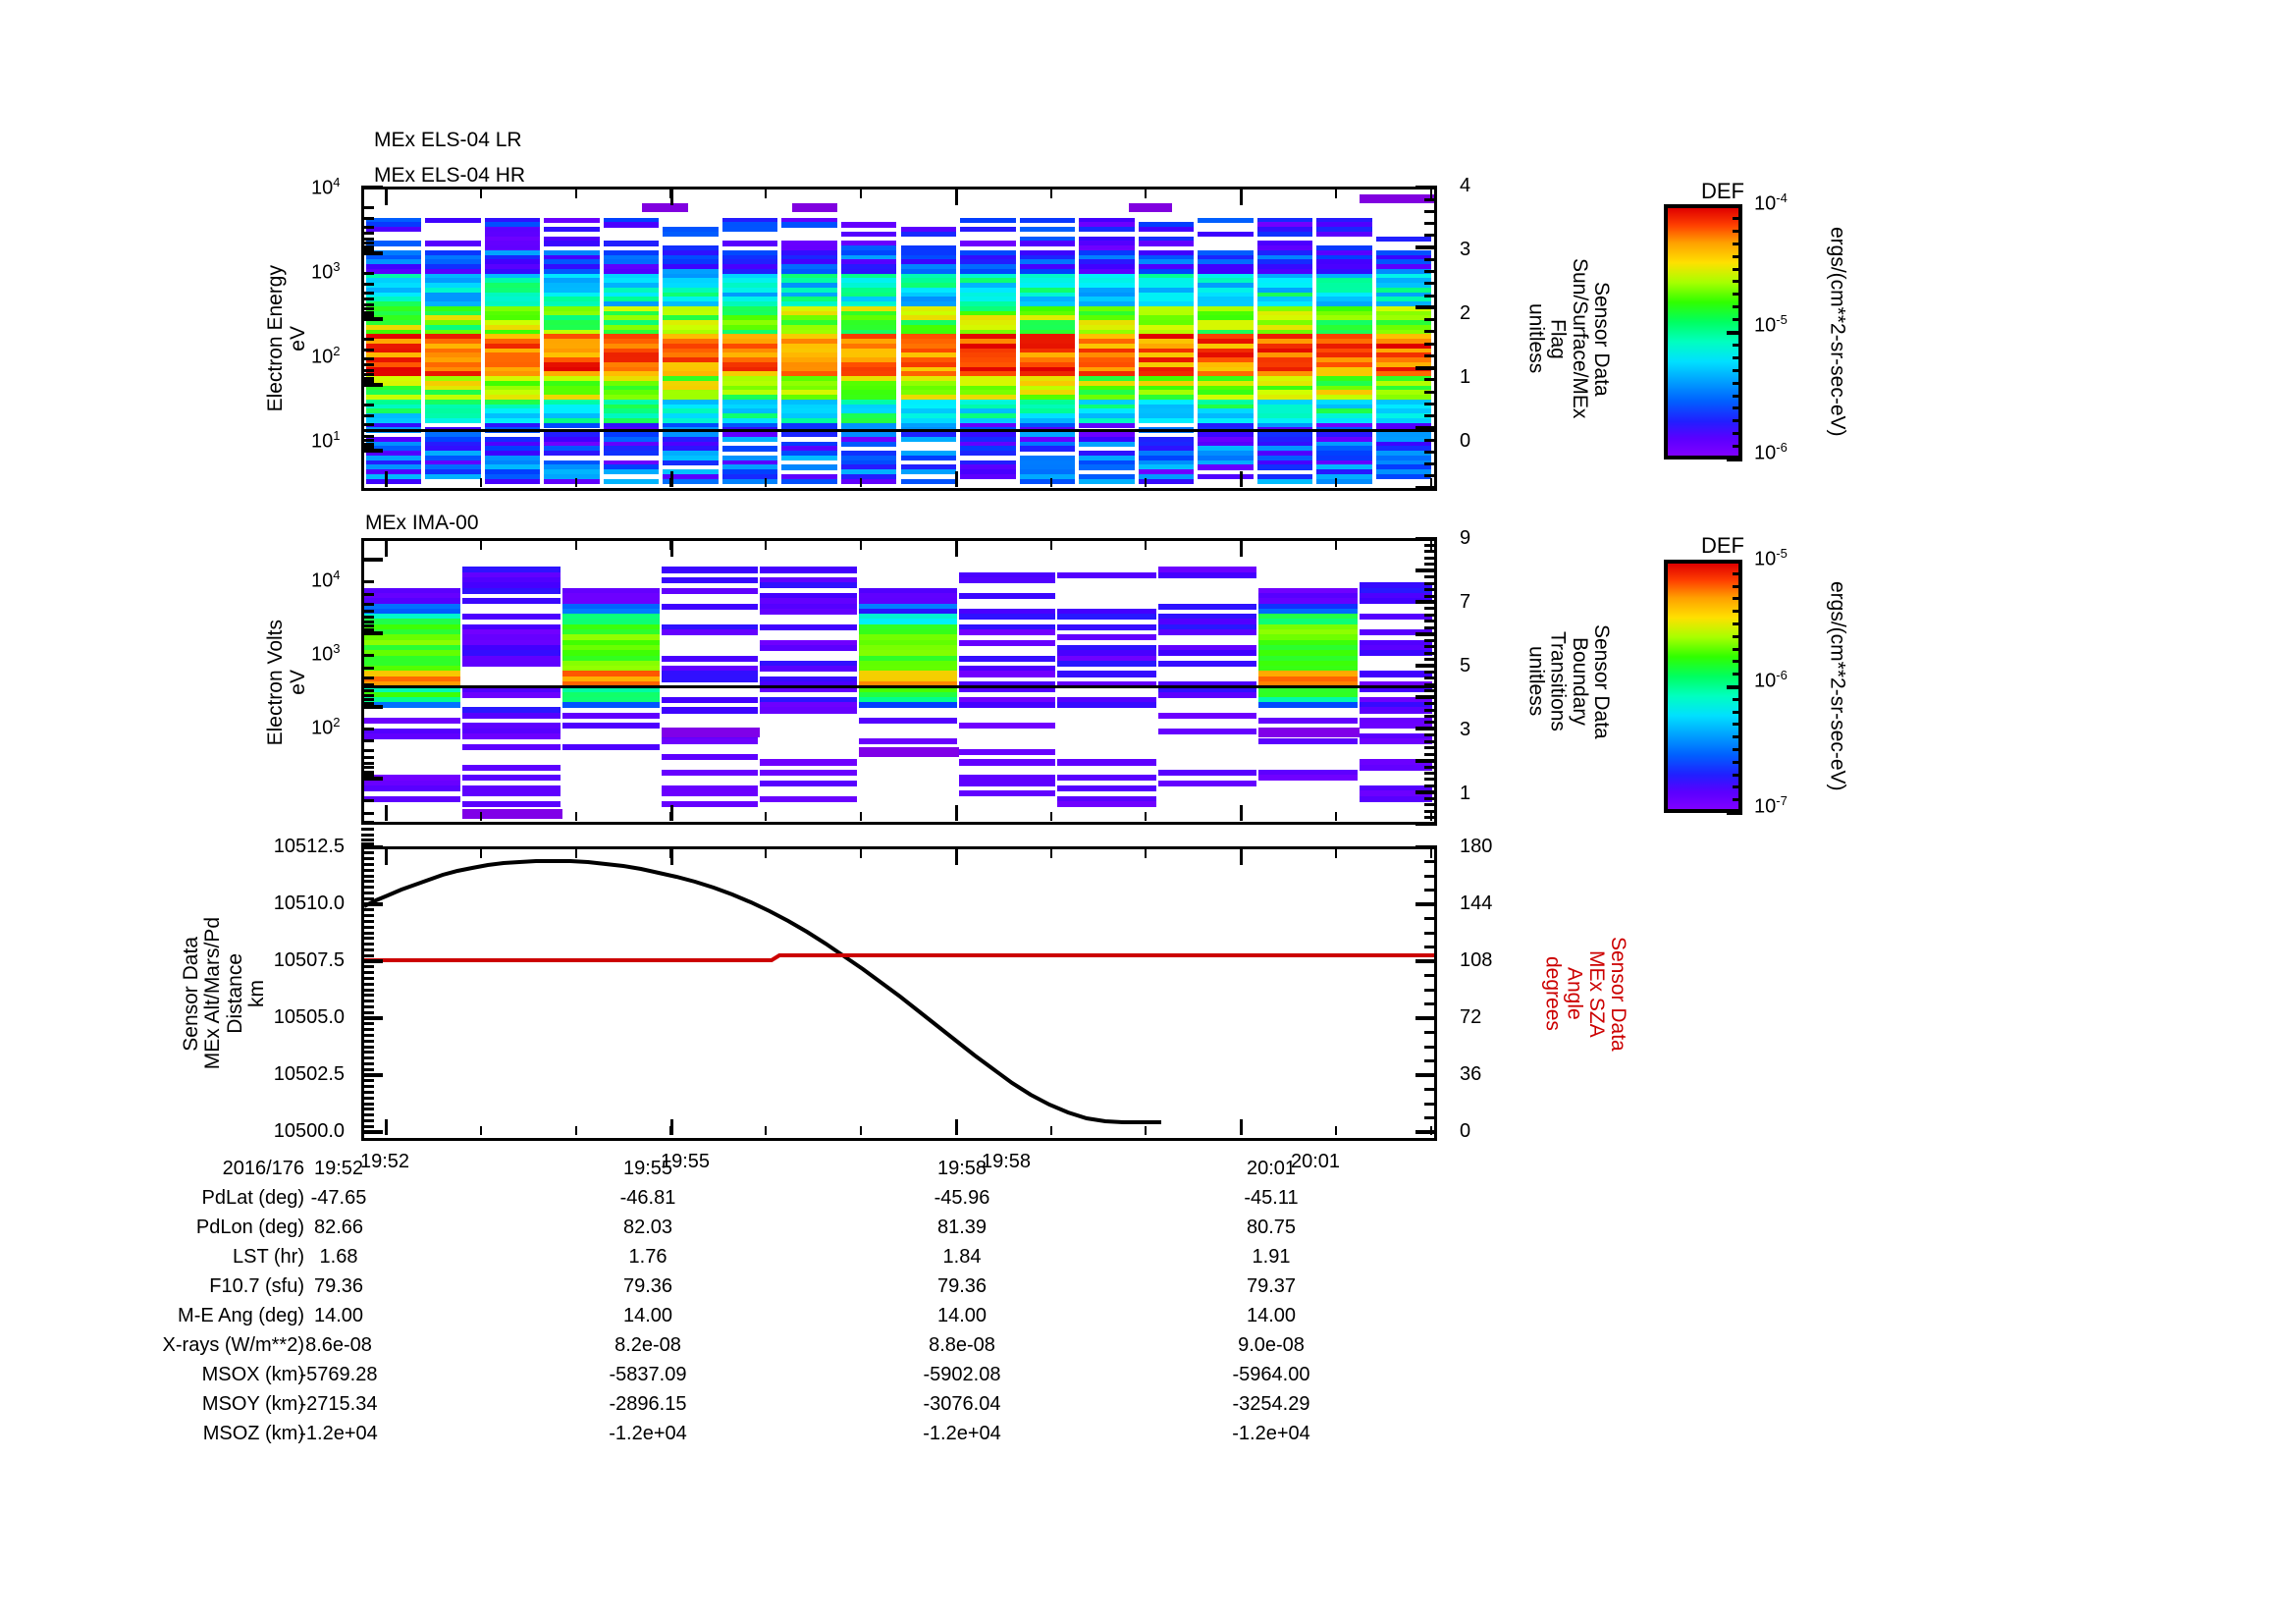 This screenshot has height=1623, width=2296. What do you see at coordinates (899, 339) in the screenshot?
I see `panel-electron-energy-spectrogram` at bounding box center [899, 339].